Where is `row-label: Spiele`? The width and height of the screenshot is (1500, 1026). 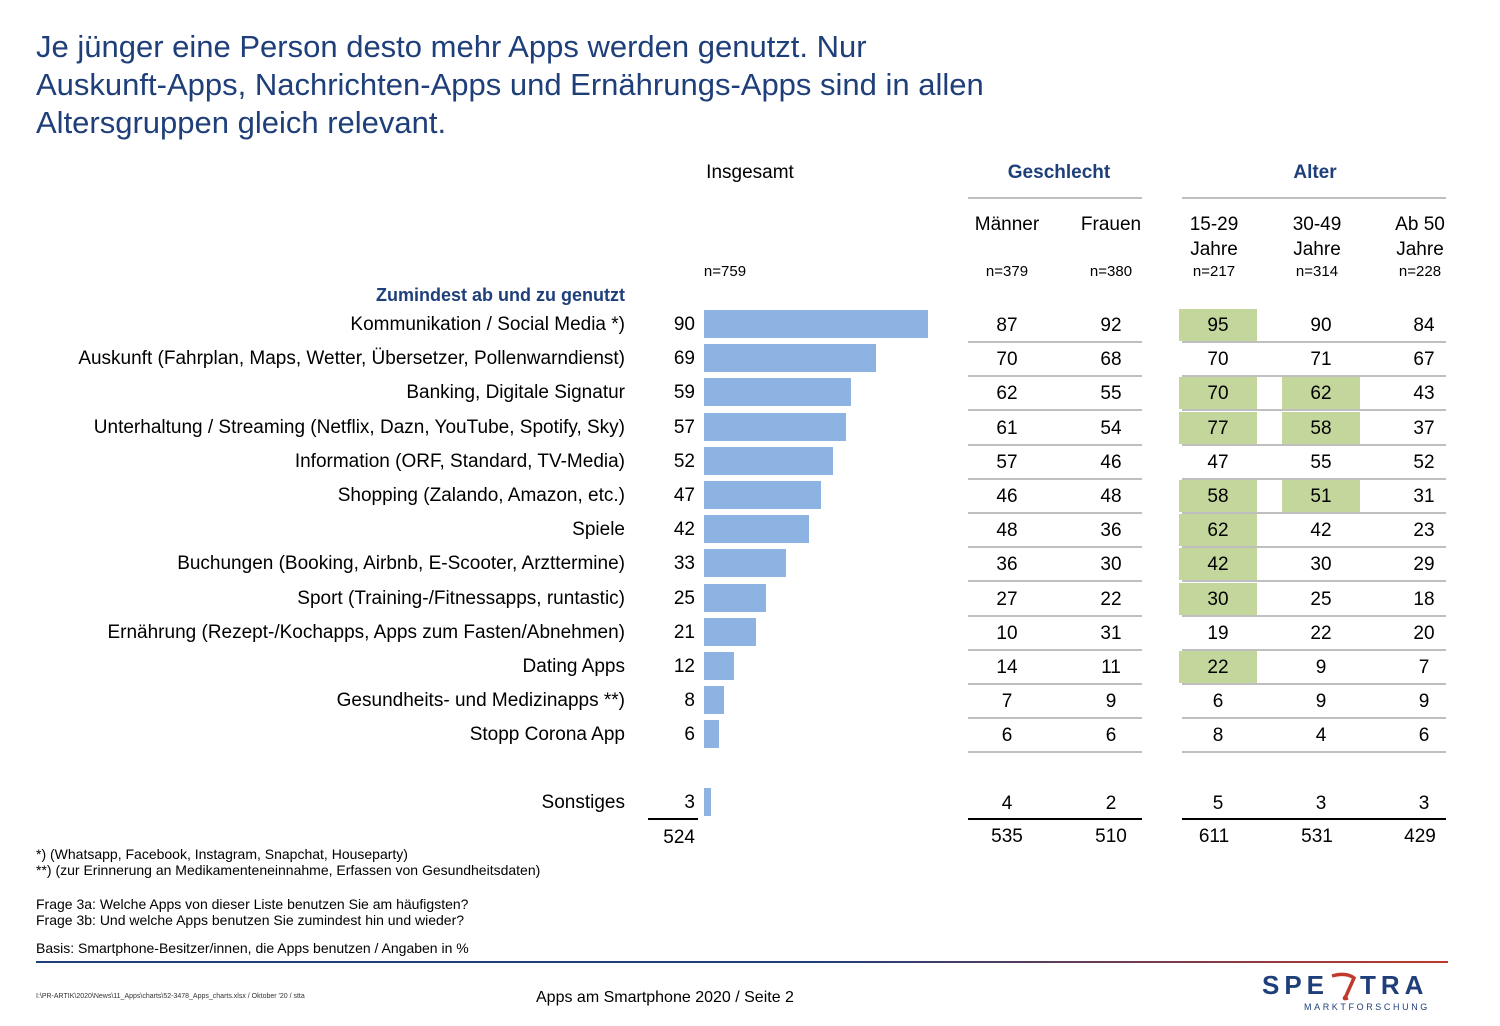 row-label: Spiele is located at coordinates (598, 530).